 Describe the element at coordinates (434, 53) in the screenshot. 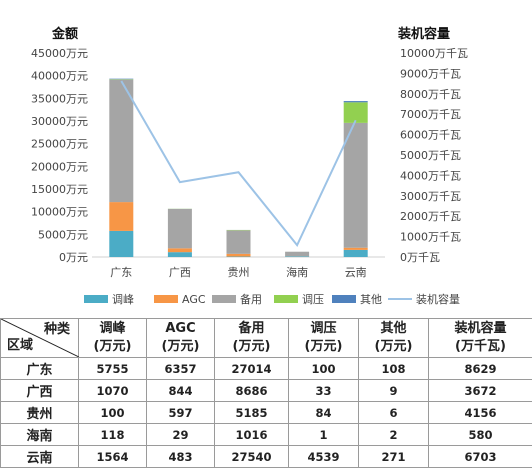

I see `right-tick-label: 10000万千瓦` at that location.